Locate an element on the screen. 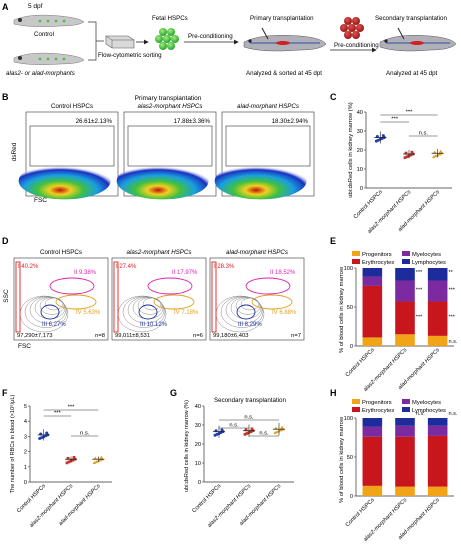  gate-i is located at coordinates (214, 297).